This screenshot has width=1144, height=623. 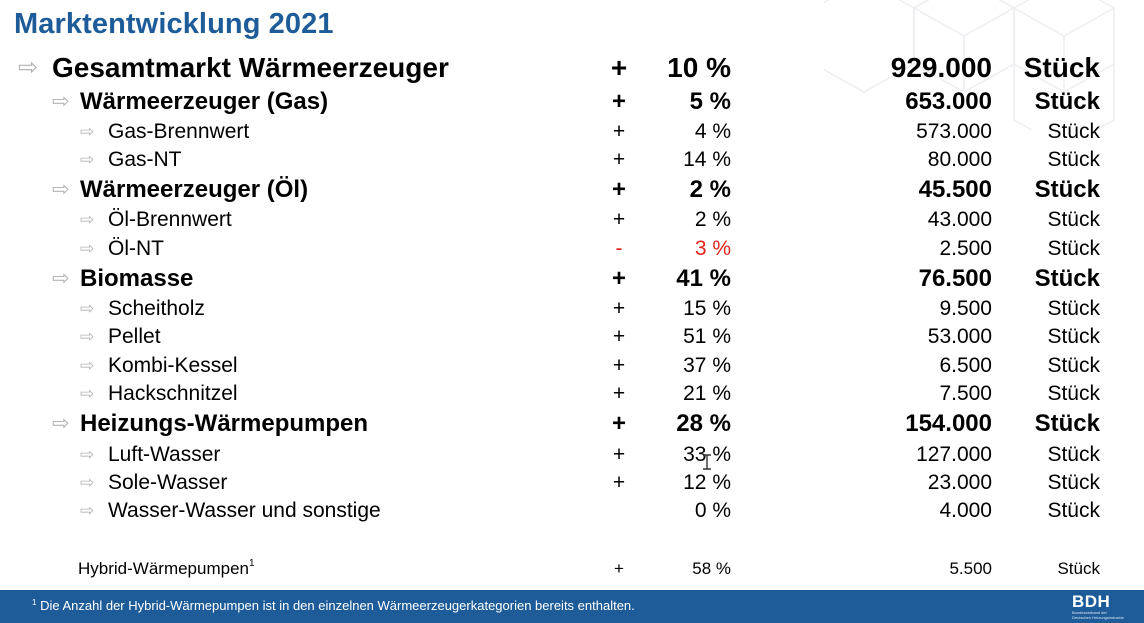 I want to click on row-label: Wärmeerzeuger (Gas), so click(x=204, y=101).